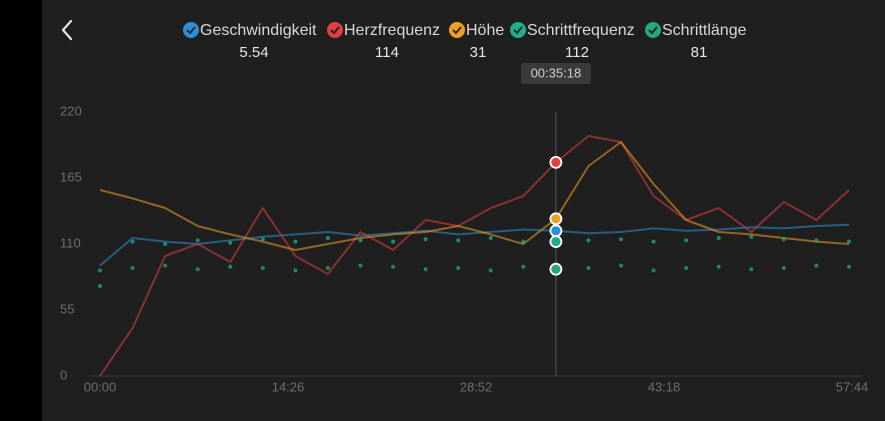 The width and height of the screenshot is (885, 421). Describe the element at coordinates (577, 52) in the screenshot. I see `legend-value: 112` at that location.